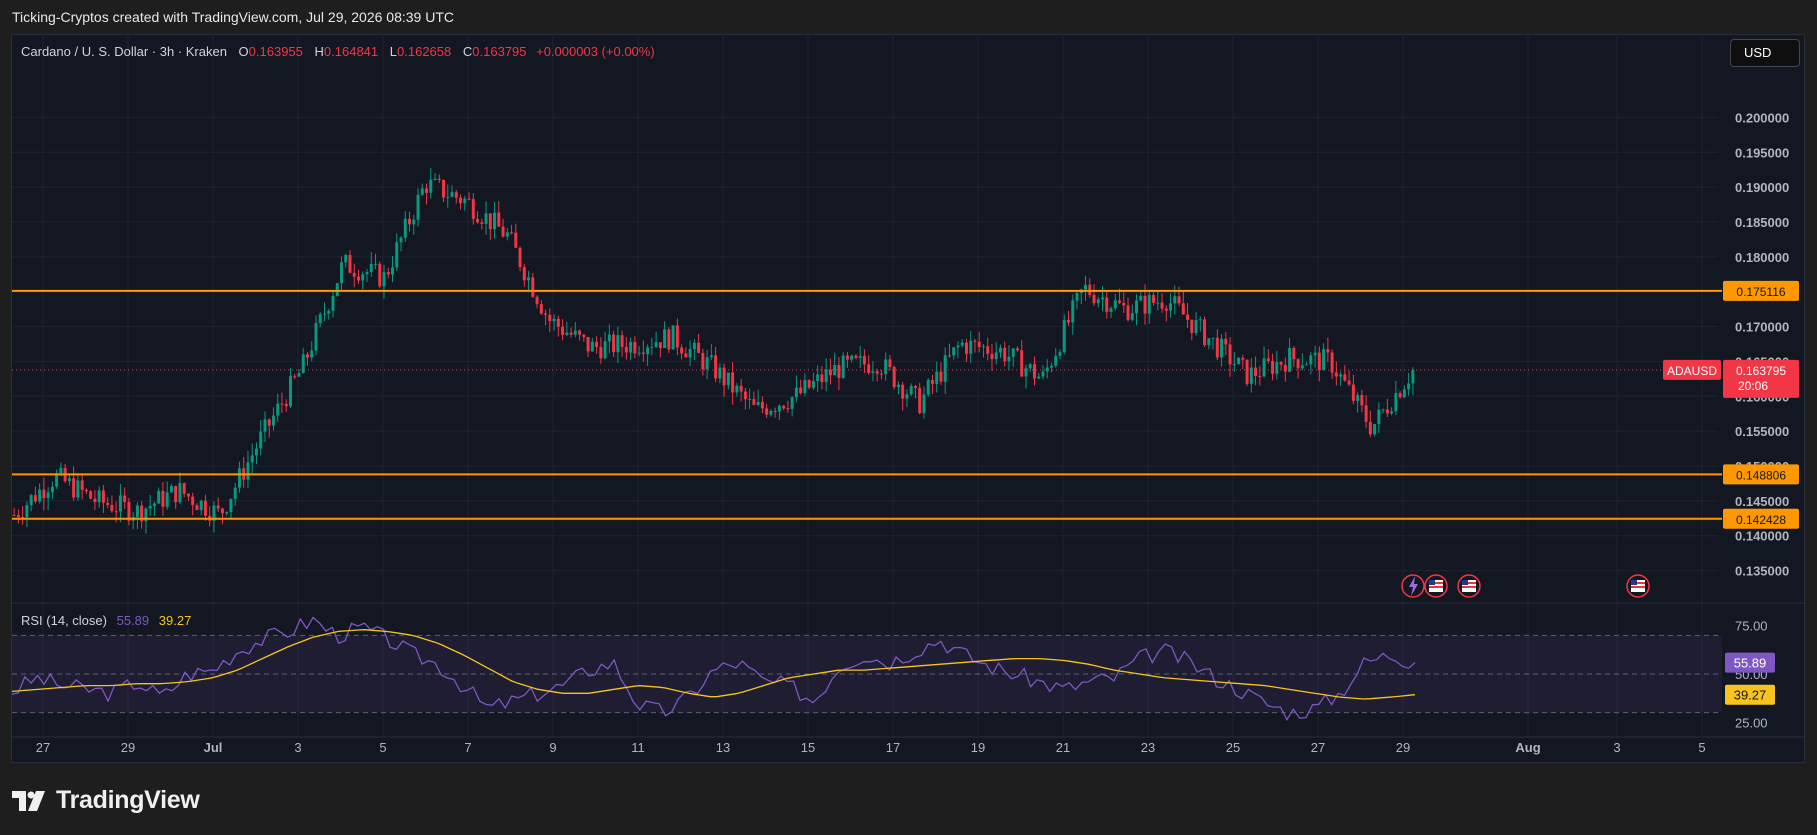  Describe the element at coordinates (552, 747) in the screenshot. I see `time-tick-label: 9` at that location.